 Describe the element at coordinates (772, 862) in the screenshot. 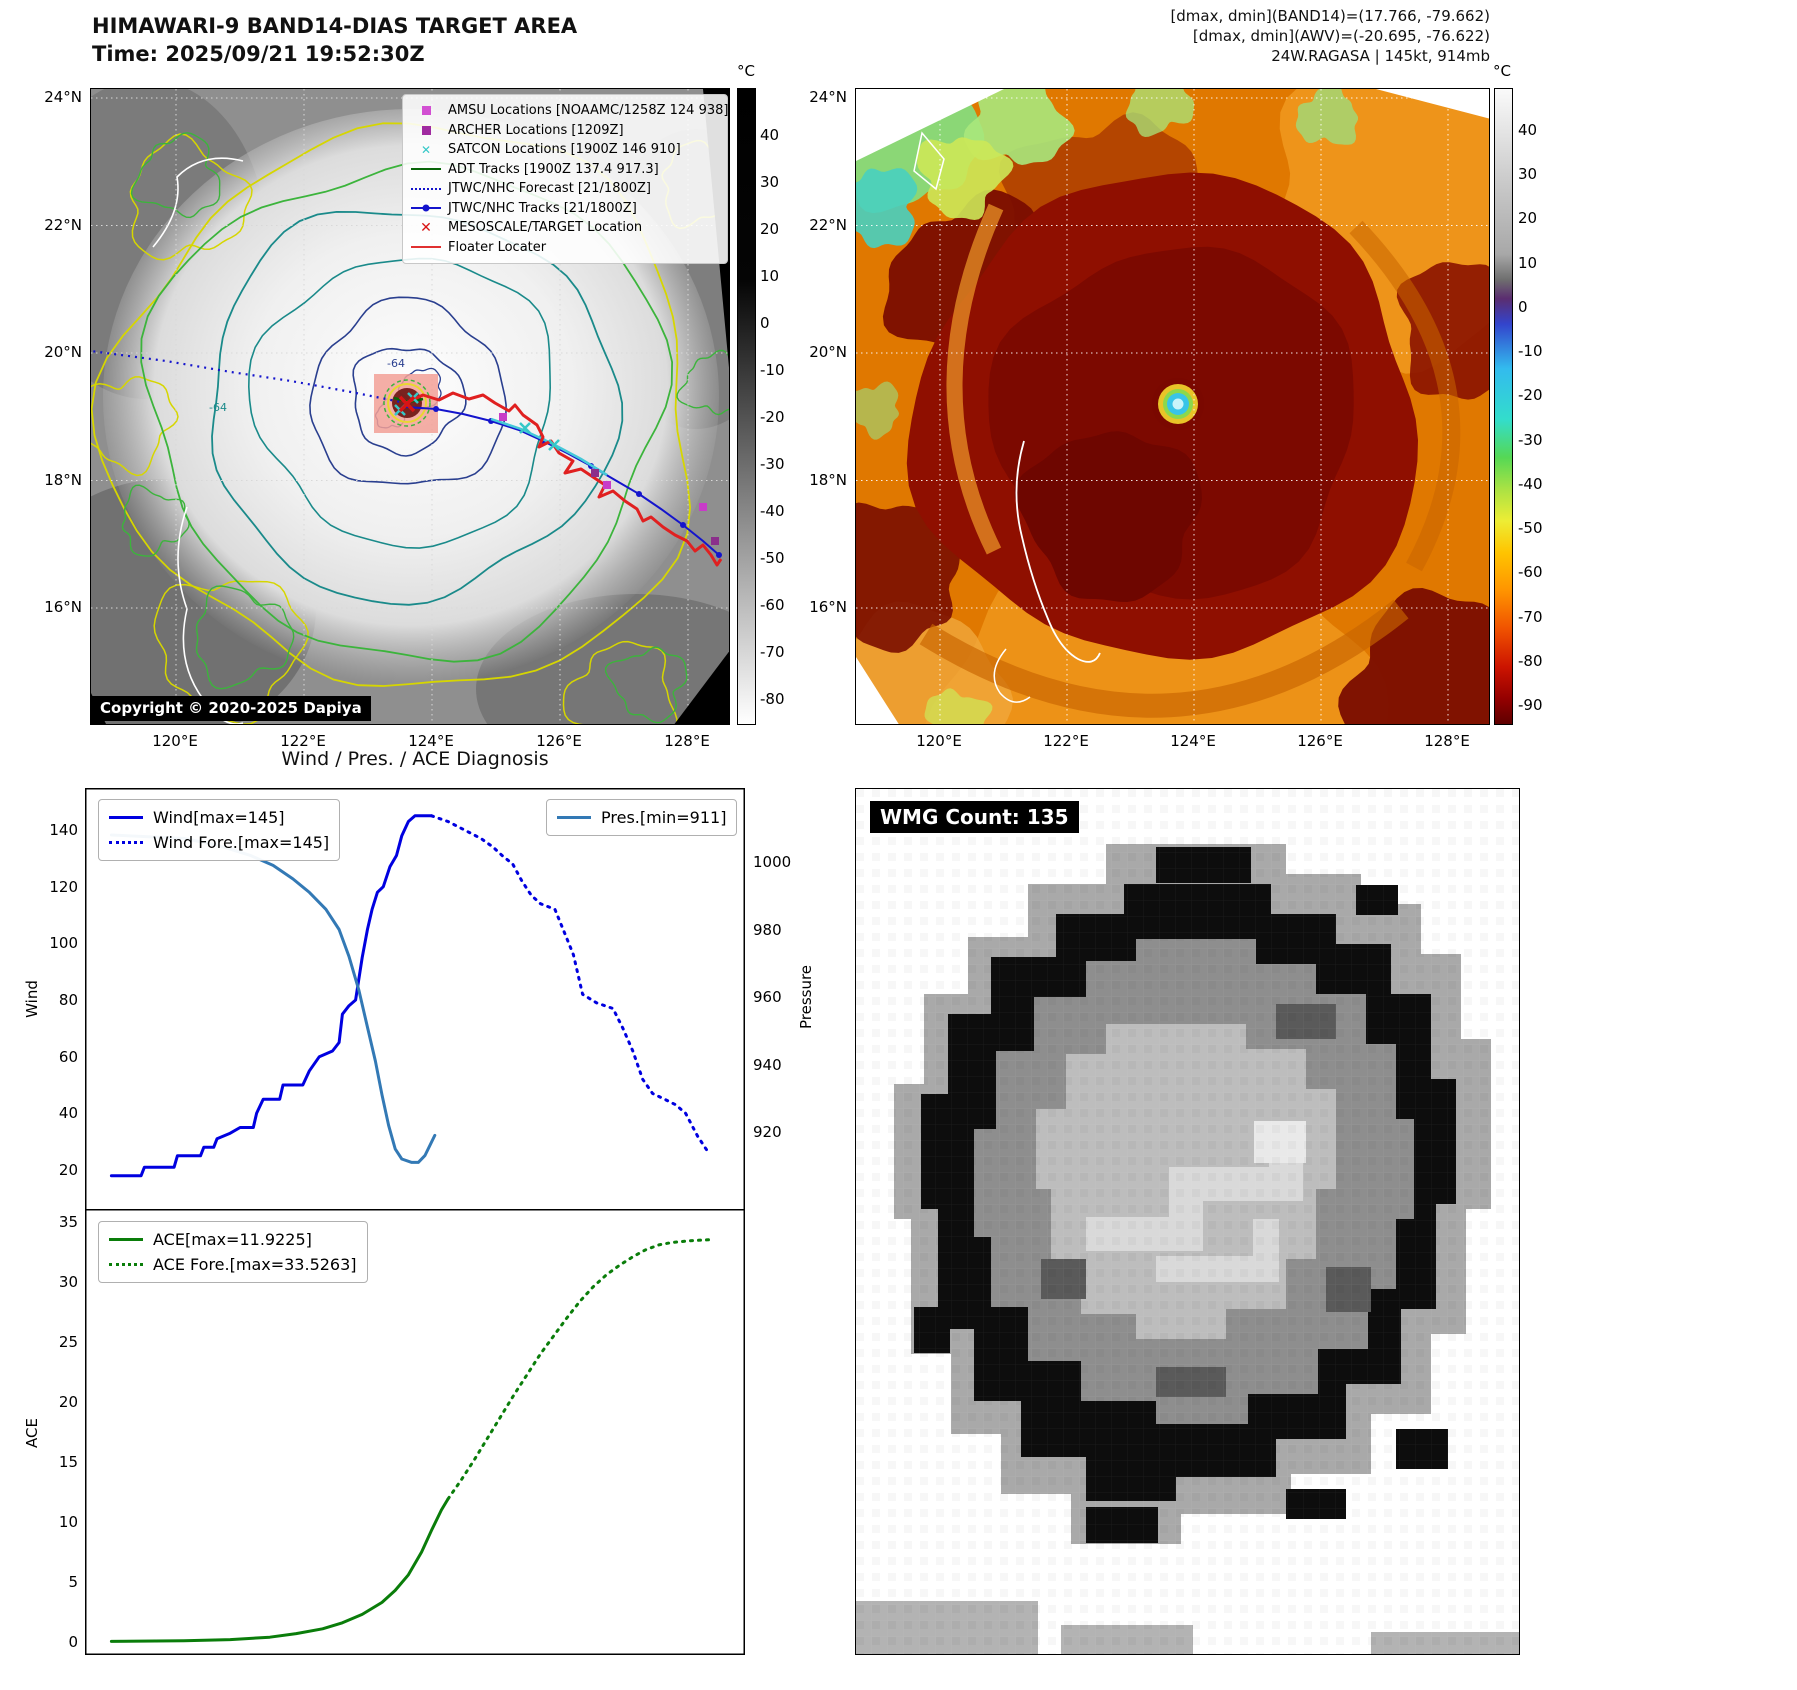

I see `pressure-y-tick: 1000` at that location.